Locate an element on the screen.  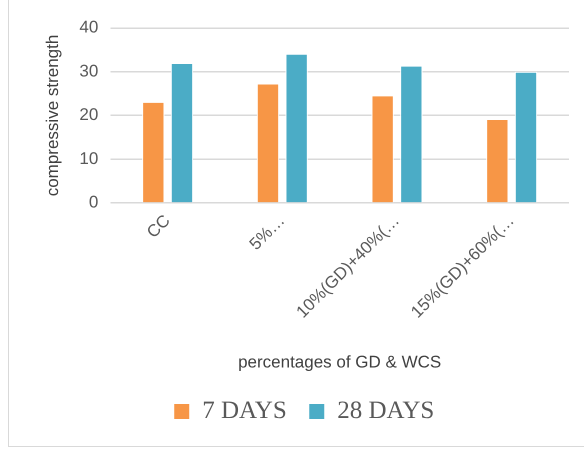
legend-label: 28 DAYS is located at coordinates (385, 410).